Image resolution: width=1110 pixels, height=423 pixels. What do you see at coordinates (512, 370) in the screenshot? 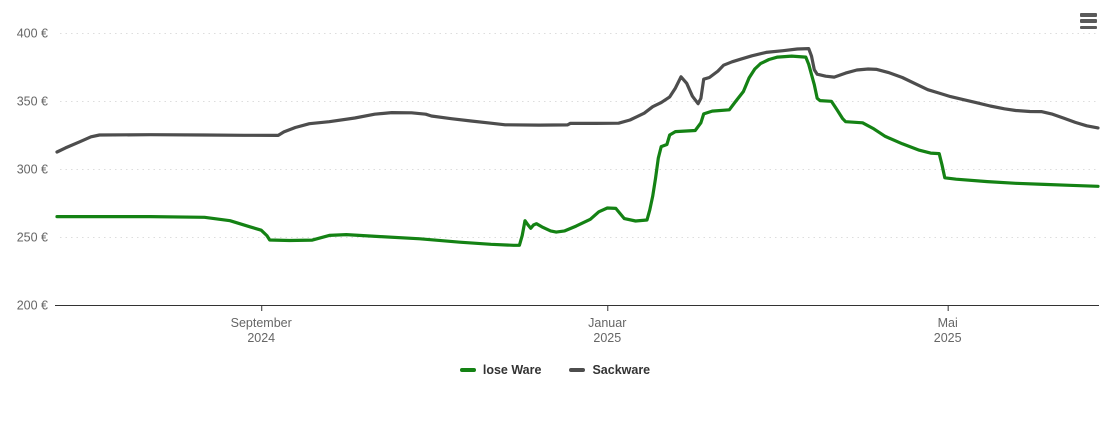
I see `legend-label-lose-ware: lose Ware` at bounding box center [512, 370].